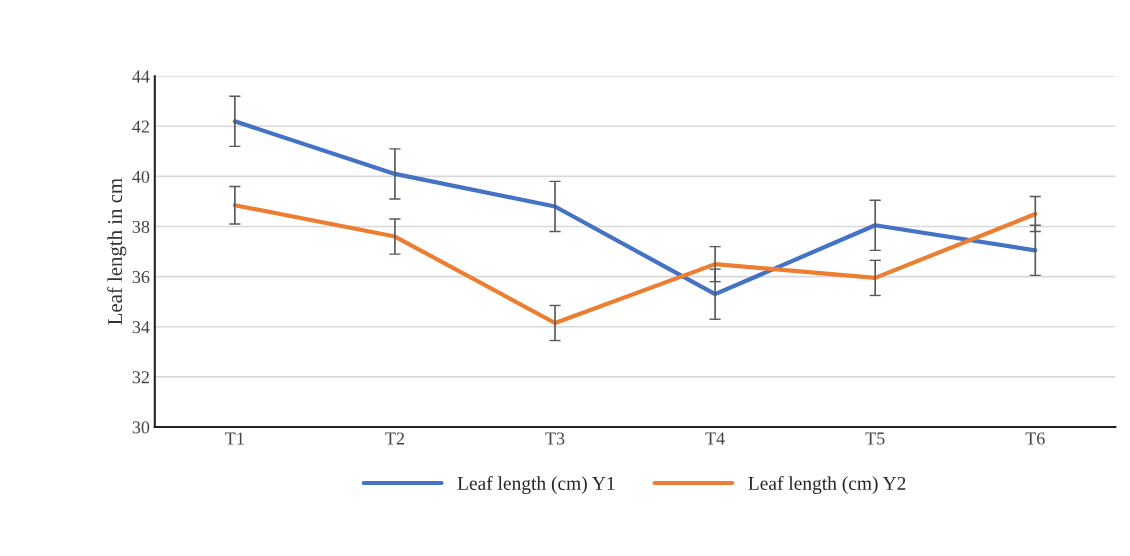  Describe the element at coordinates (141, 277) in the screenshot. I see `y-tick-label: 36` at that location.